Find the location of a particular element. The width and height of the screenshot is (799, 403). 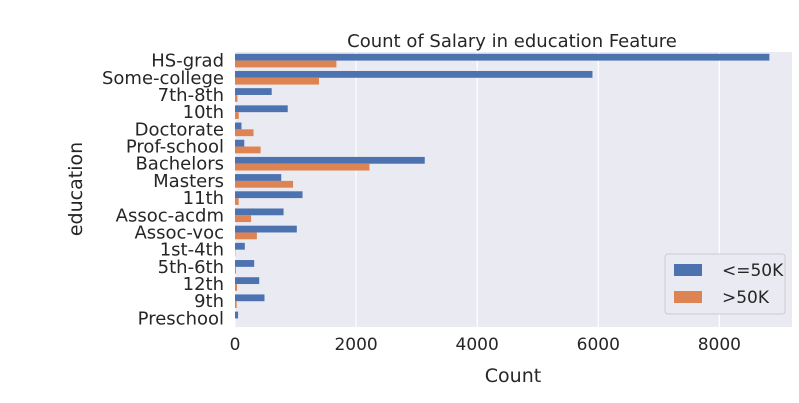

y-tick-label: 1st-4th is located at coordinates (192, 250).